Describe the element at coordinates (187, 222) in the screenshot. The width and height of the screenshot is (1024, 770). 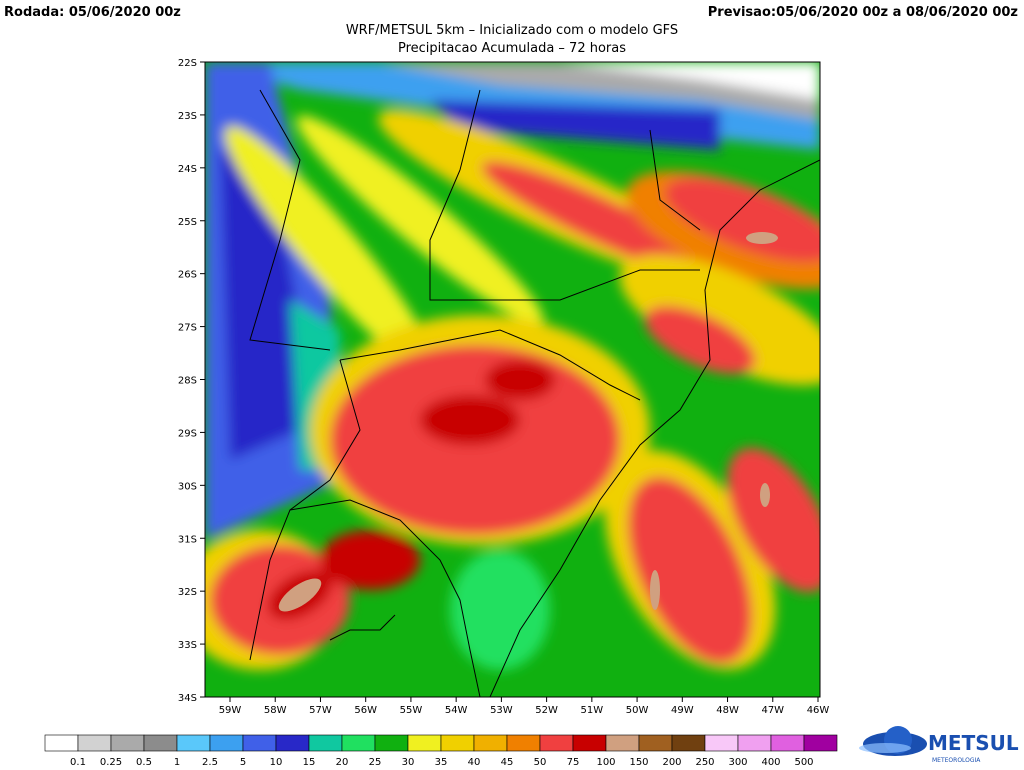
I see `lat-label: 25S` at that location.